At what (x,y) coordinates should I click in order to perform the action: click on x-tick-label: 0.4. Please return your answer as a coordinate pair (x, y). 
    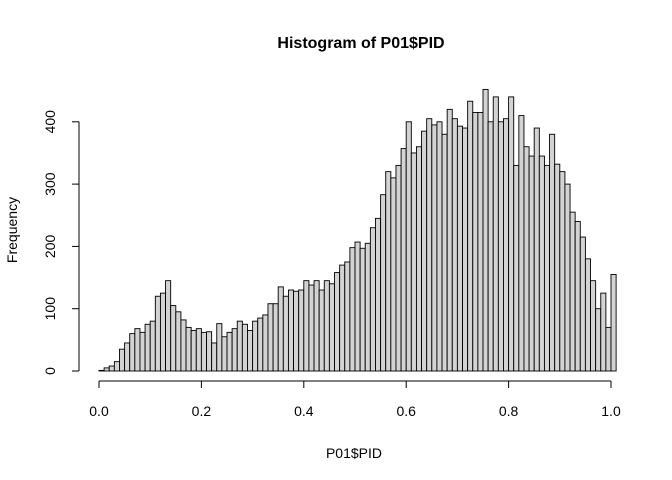
    Looking at the image, I should click on (304, 411).